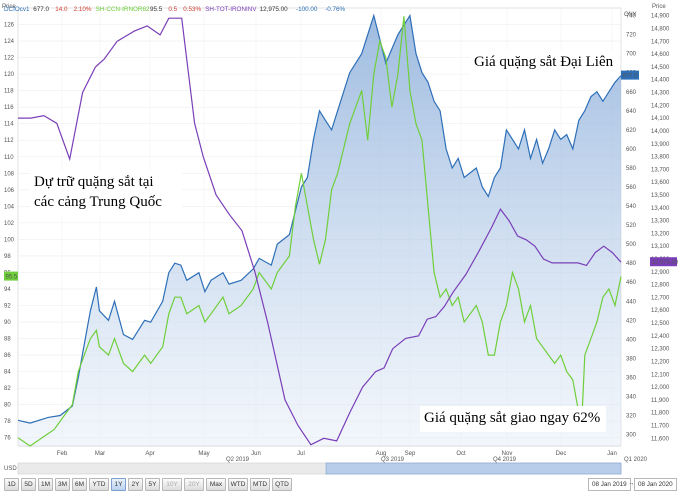 This screenshot has height=497, width=678. Describe the element at coordinates (660, 298) in the screenshot. I see `y-right-inv-tick: 12,700` at that location.